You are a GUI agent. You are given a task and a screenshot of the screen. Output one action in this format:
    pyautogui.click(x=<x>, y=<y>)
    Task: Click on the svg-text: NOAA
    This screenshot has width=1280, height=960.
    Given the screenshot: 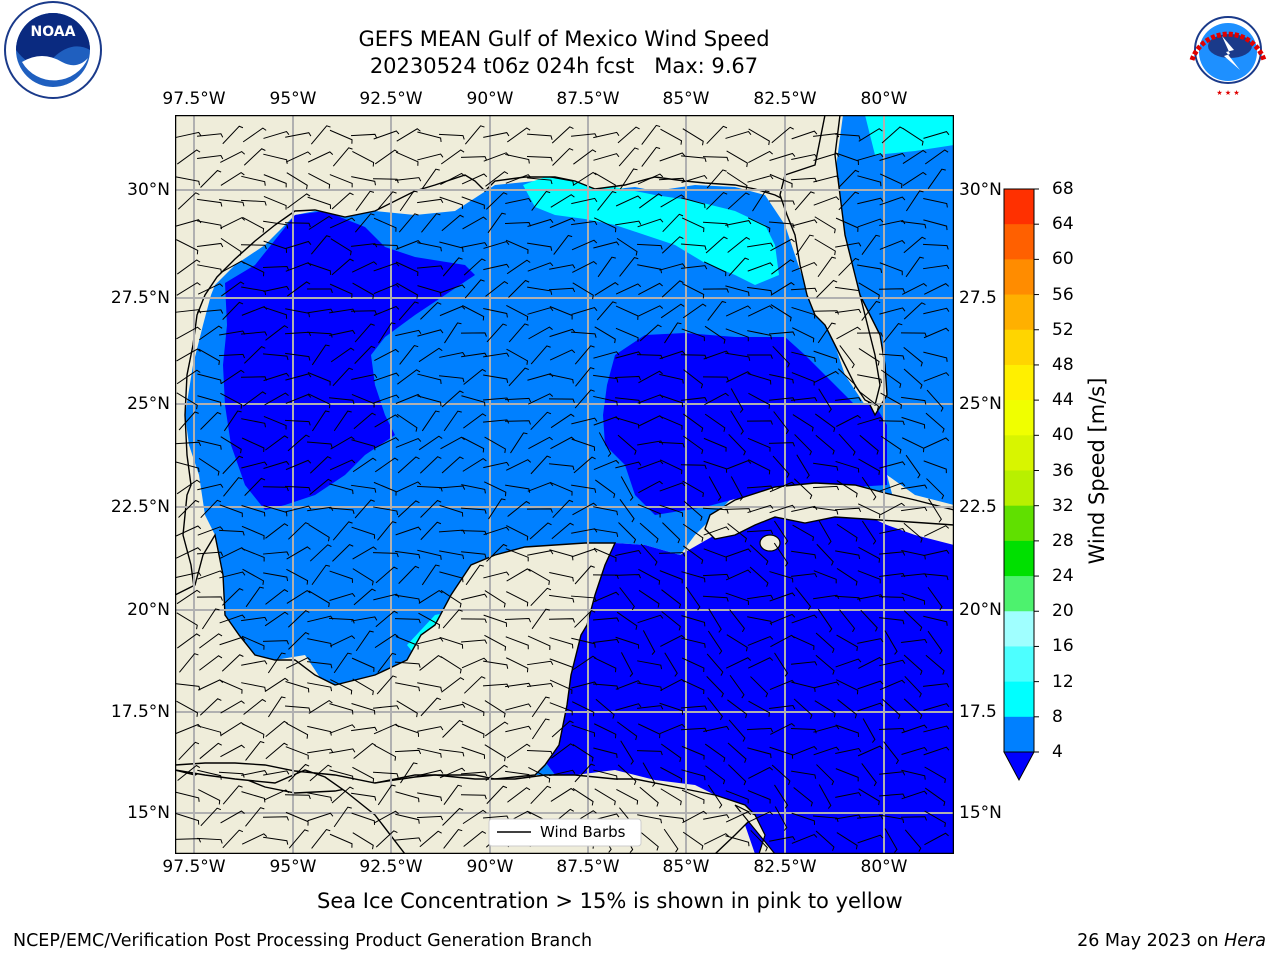 What is the action you would take?
    pyautogui.click(x=53, y=32)
    